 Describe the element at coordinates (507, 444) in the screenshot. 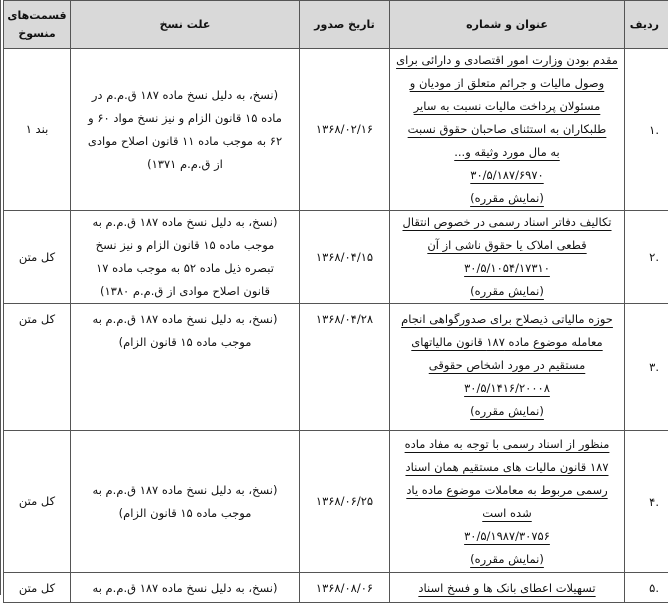

I see `regulation-title-link: منظور از اسناد رسمی با توجه به مفاد ماده` at that location.